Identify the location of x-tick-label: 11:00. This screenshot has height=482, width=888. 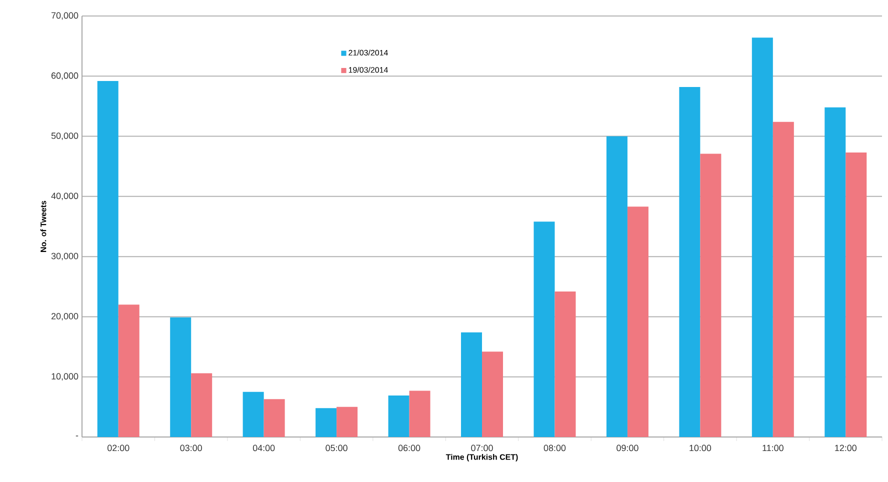
(773, 448).